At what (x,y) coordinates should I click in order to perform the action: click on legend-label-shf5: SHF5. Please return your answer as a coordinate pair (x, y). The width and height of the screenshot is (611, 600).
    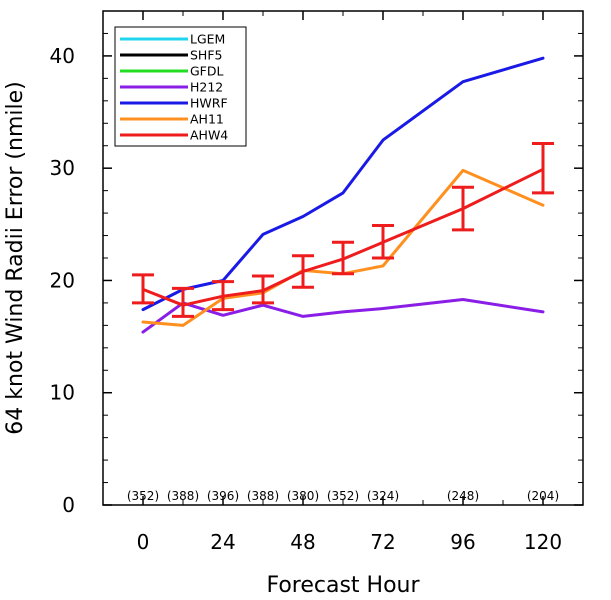
    Looking at the image, I should click on (206, 55).